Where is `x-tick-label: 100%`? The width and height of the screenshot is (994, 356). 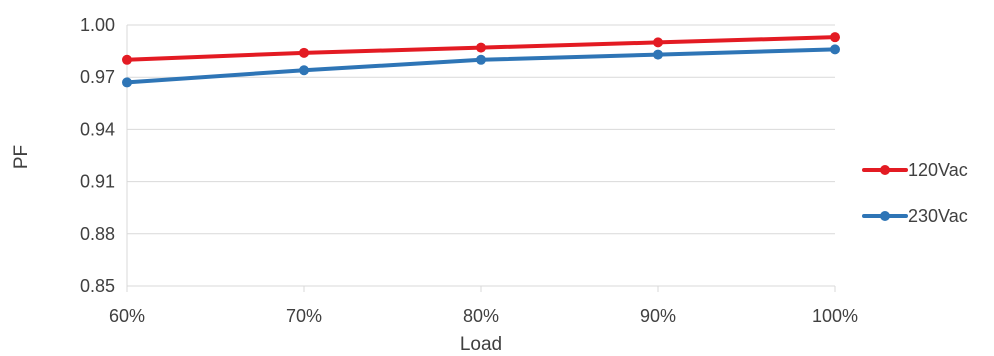 x-tick-label: 100% is located at coordinates (835, 316).